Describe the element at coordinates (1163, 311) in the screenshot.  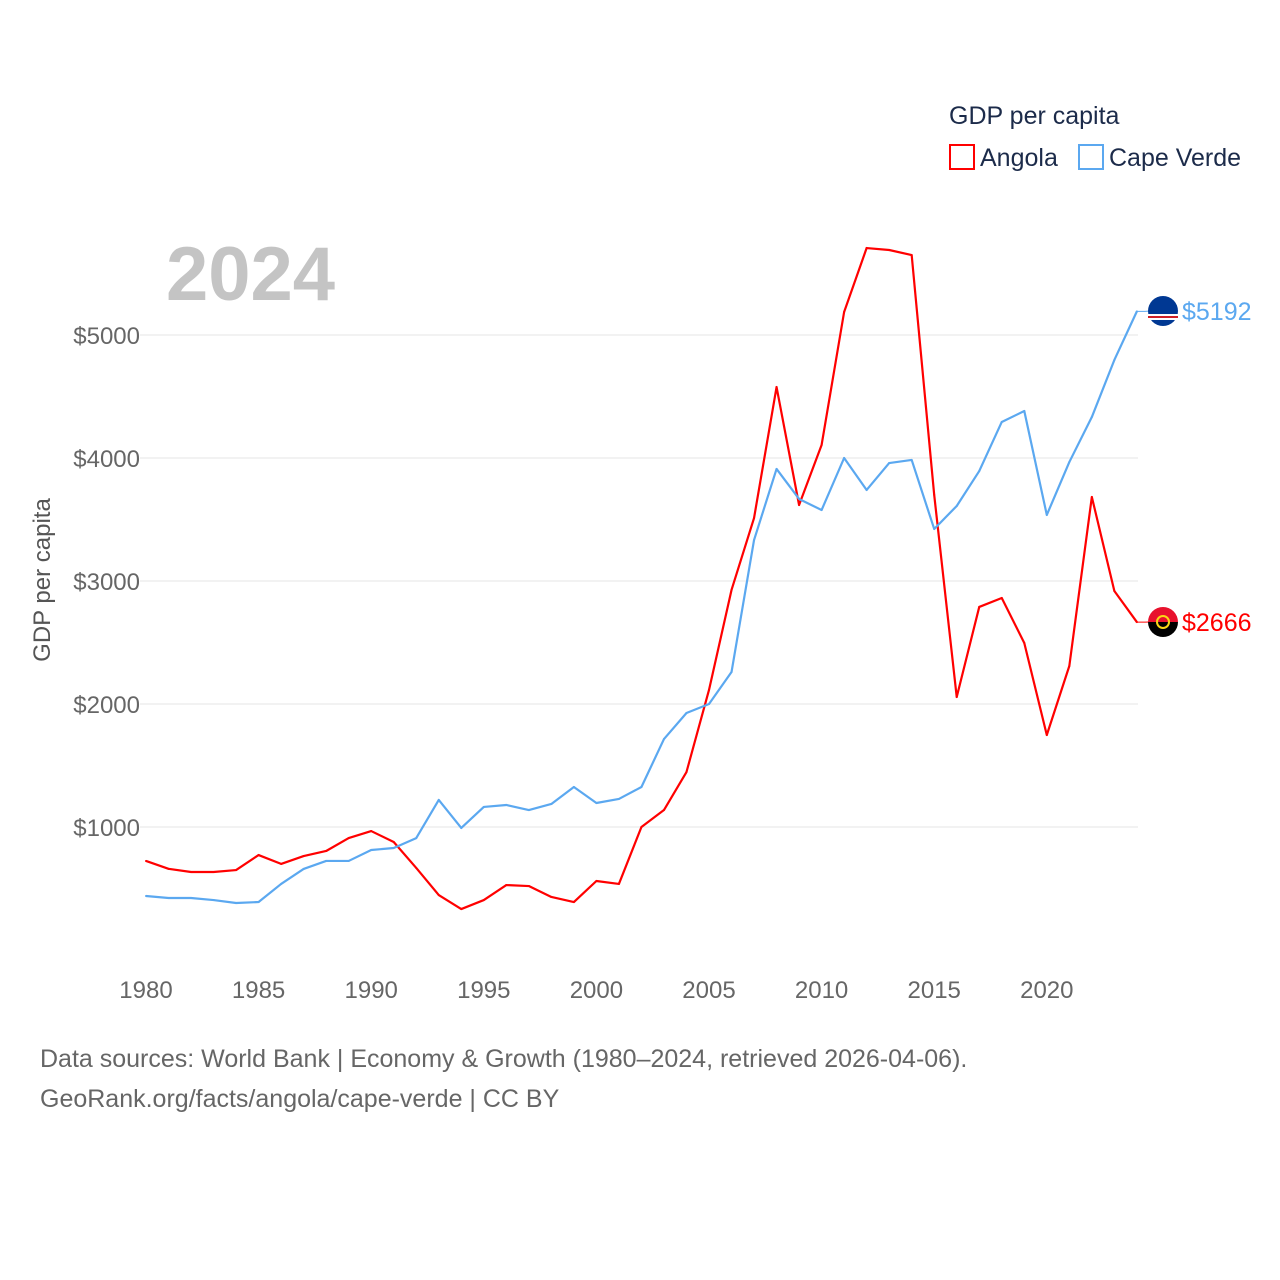
I see `flag-cape-verde-icon` at that location.